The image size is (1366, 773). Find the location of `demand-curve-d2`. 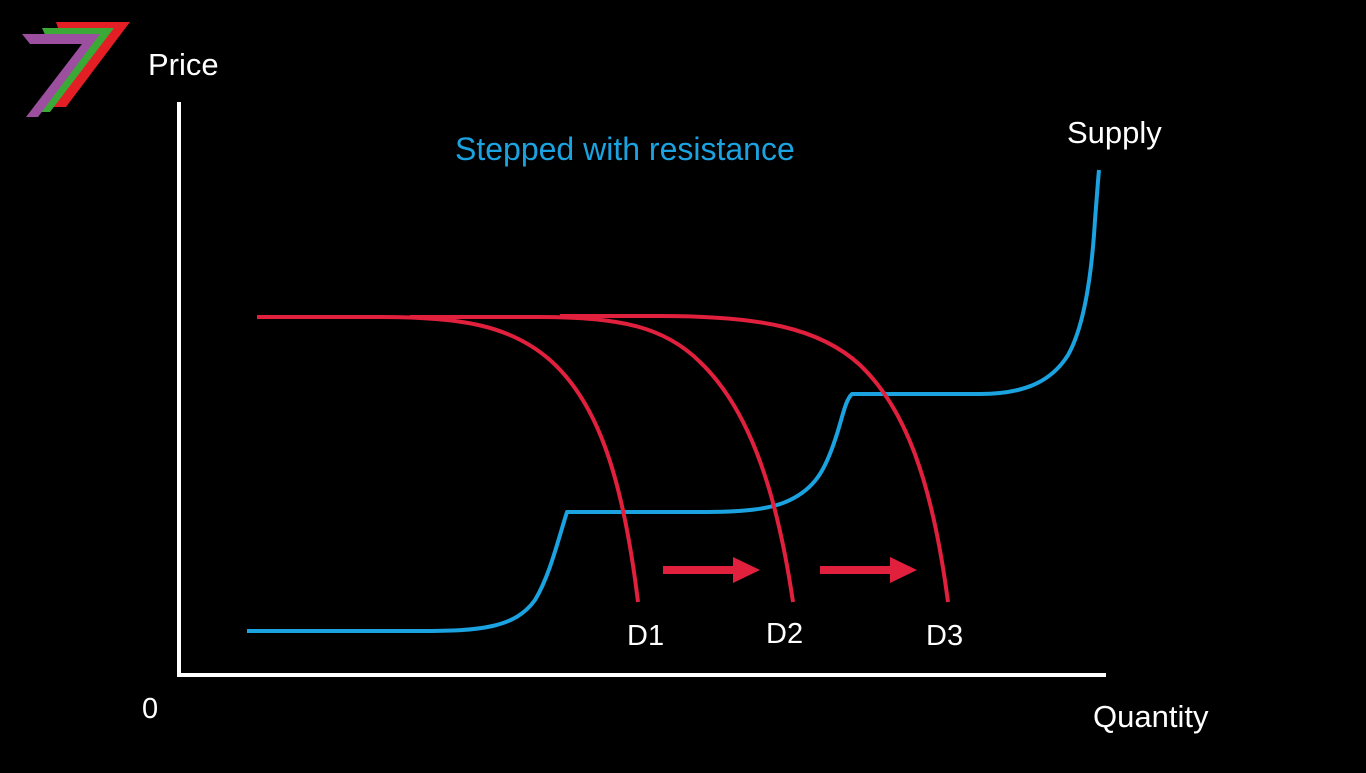

demand-curve-d2 is located at coordinates (602, 459).